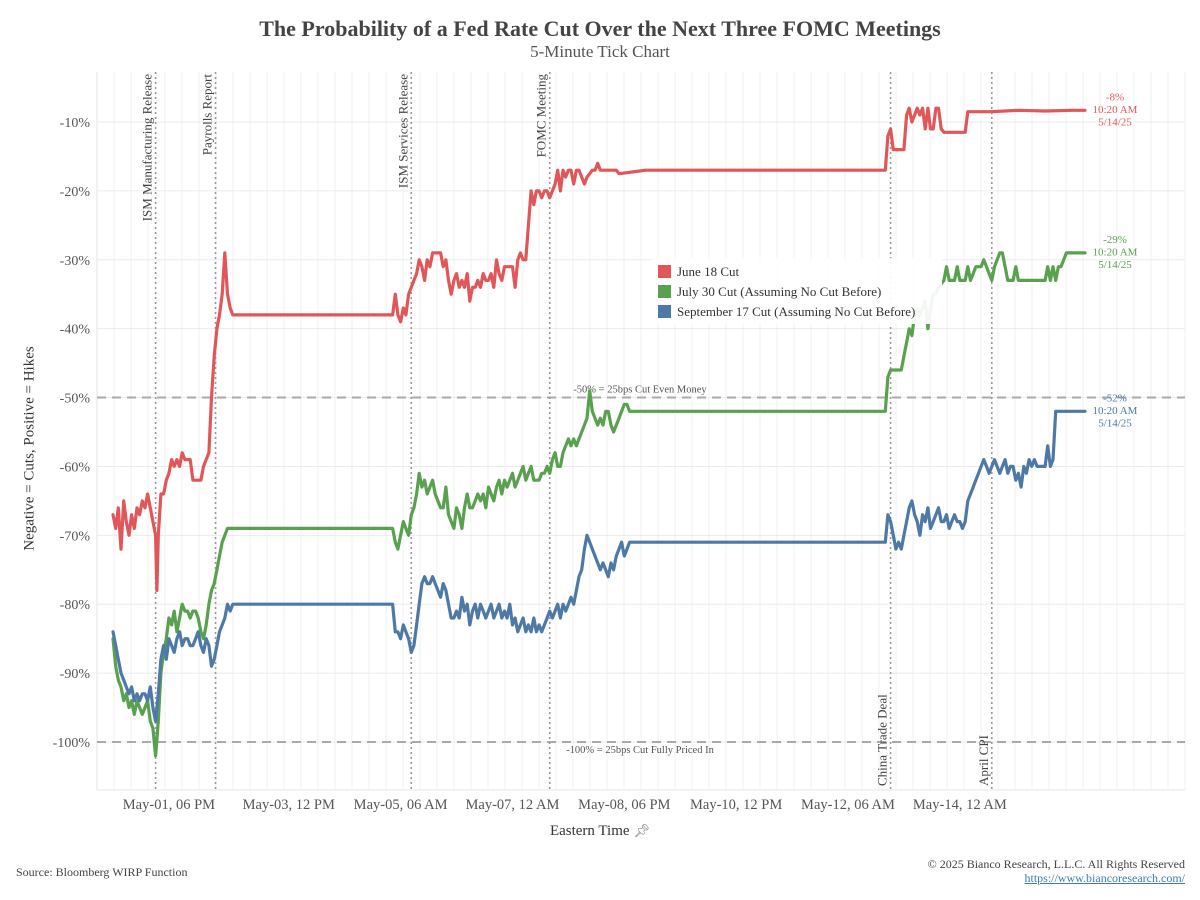 Image resolution: width=1200 pixels, height=900 pixels. I want to click on event-label: Payrolls Report, so click(207, 115).